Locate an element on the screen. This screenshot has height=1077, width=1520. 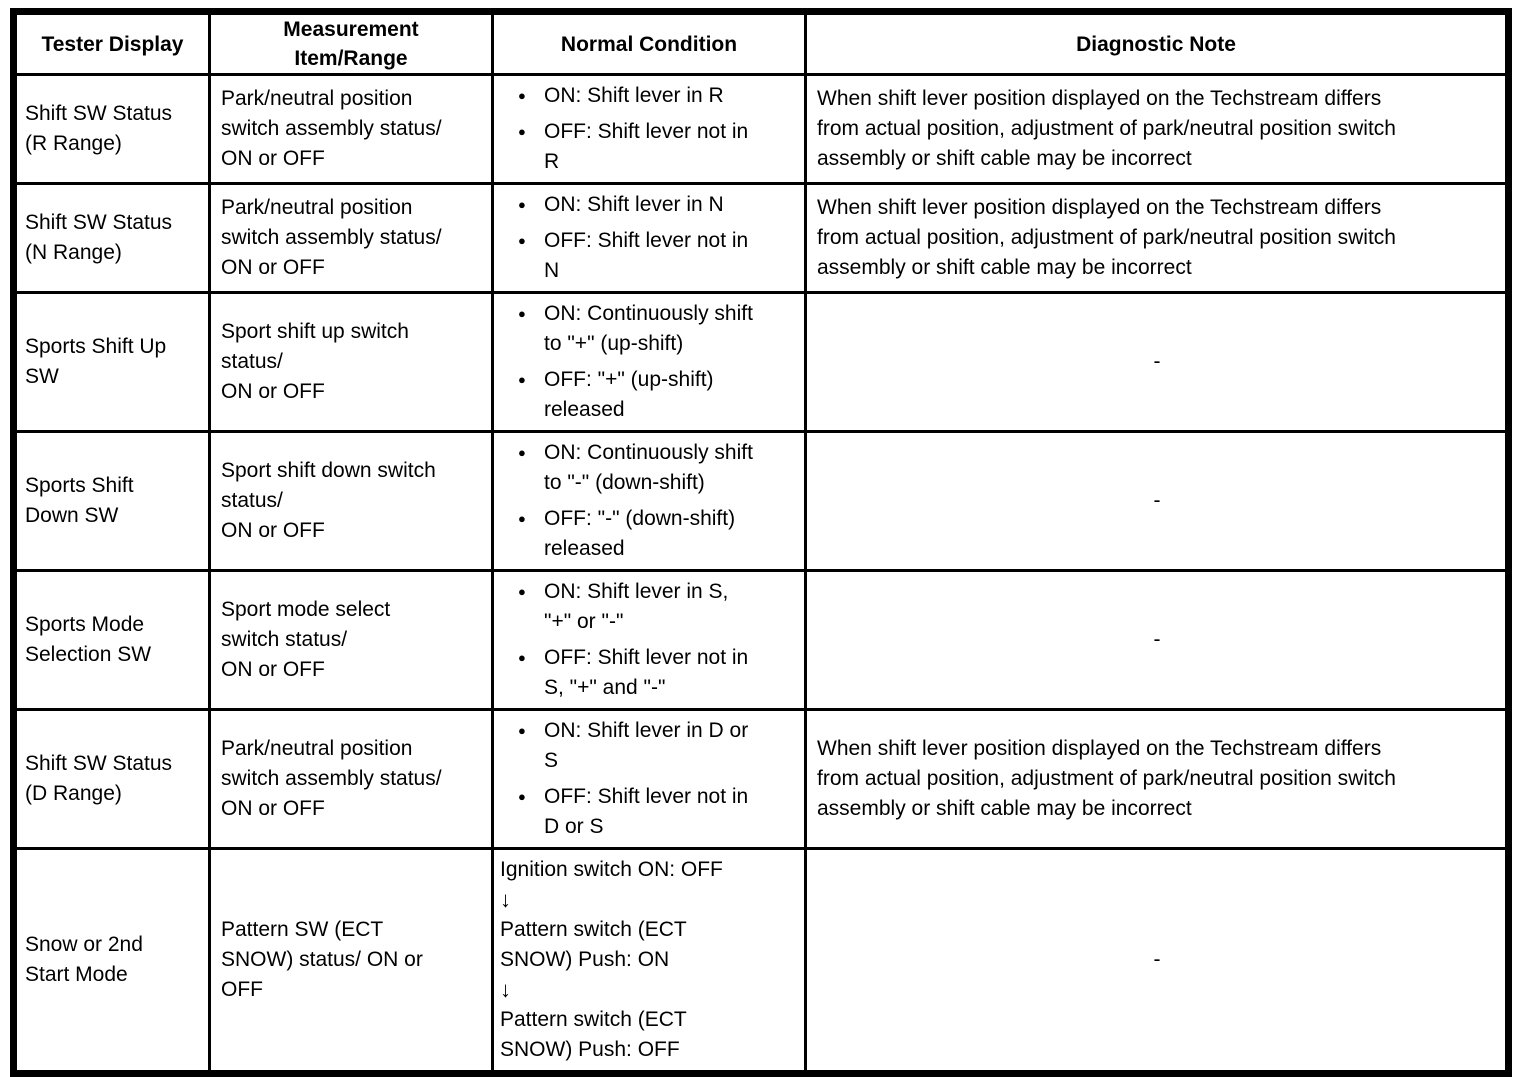
normal-condition-item: ● ON: Shift lever in S, "+" or "-" is located at coordinates (650, 607).